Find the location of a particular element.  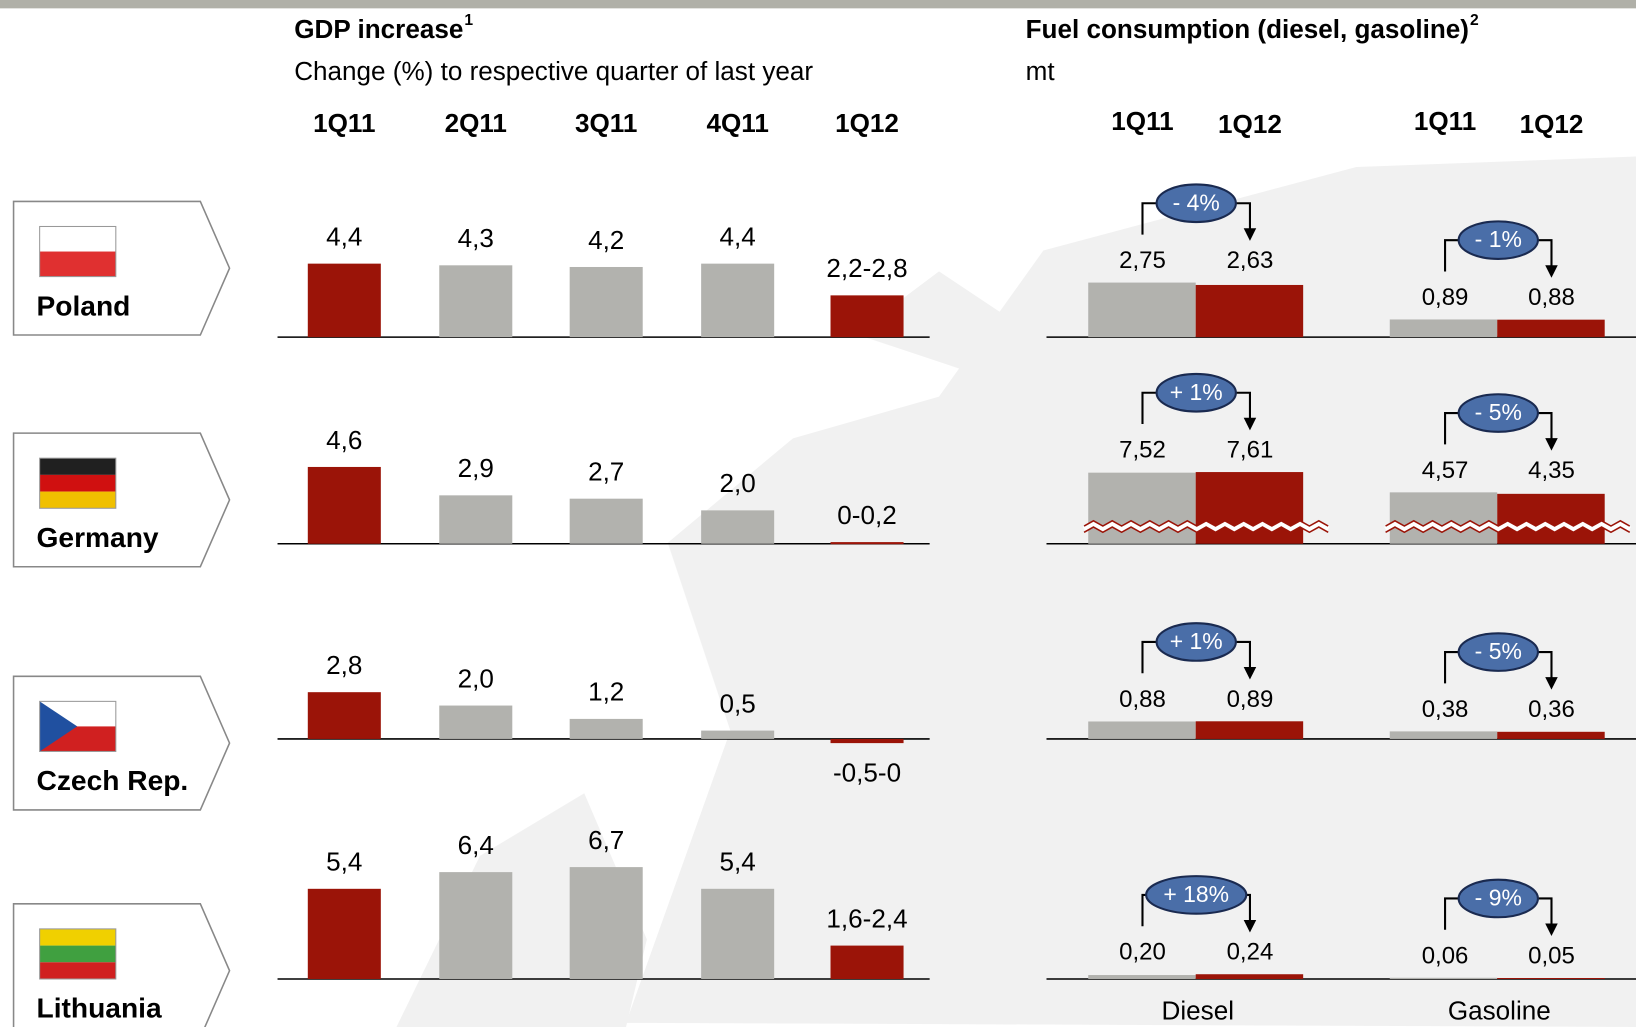

gdp-value-label: 4,2 is located at coordinates (606, 240).